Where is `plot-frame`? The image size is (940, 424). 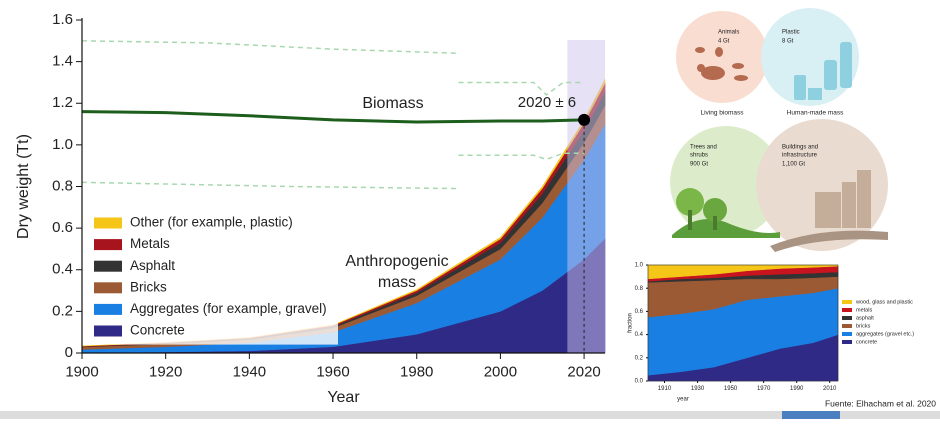
plot-frame is located at coordinates (743, 323).